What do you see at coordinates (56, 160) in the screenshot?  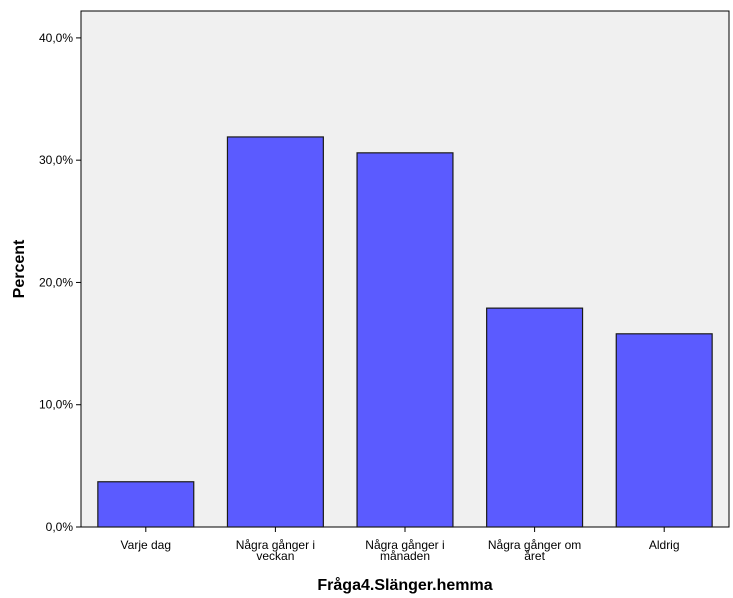 I see `y-tick-label: 30,0%` at bounding box center [56, 160].